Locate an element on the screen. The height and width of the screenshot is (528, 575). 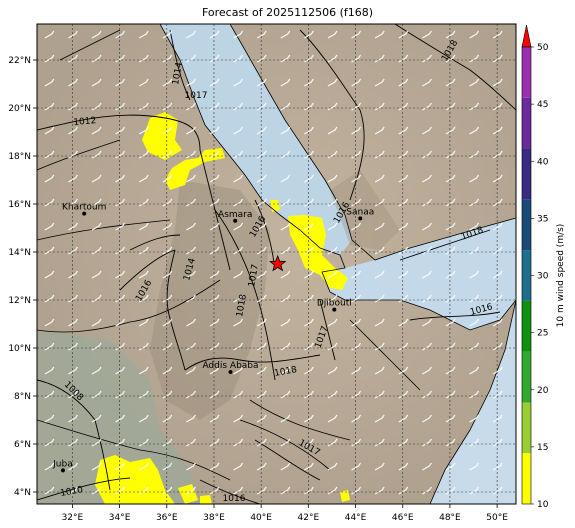
y-tick-label: 6°N is located at coordinates (22, 445).